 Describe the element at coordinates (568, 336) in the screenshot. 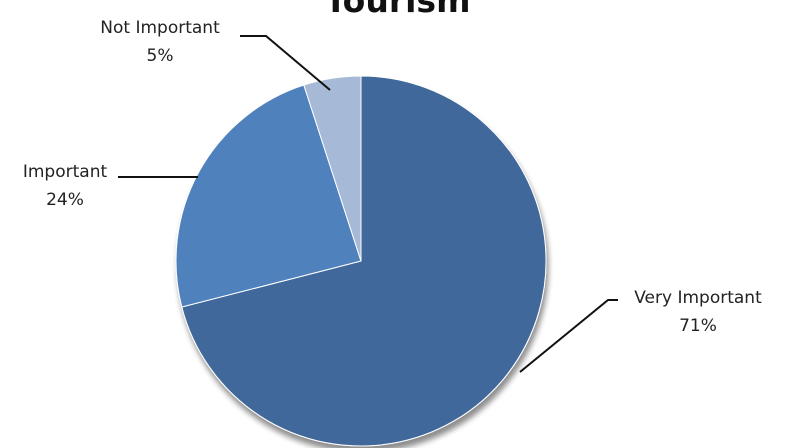

I see `leader-line-very-important` at that location.